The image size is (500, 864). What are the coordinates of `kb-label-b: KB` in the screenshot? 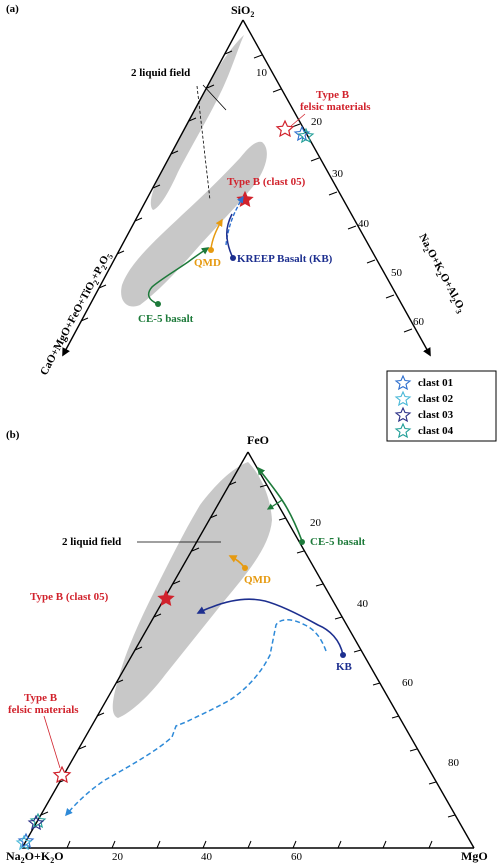 It's located at (344, 667).